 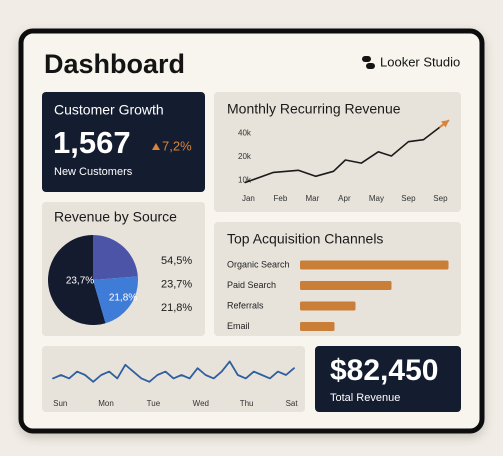 What do you see at coordinates (245, 133) in the screenshot?
I see `y-tick-label: 40k` at bounding box center [245, 133].